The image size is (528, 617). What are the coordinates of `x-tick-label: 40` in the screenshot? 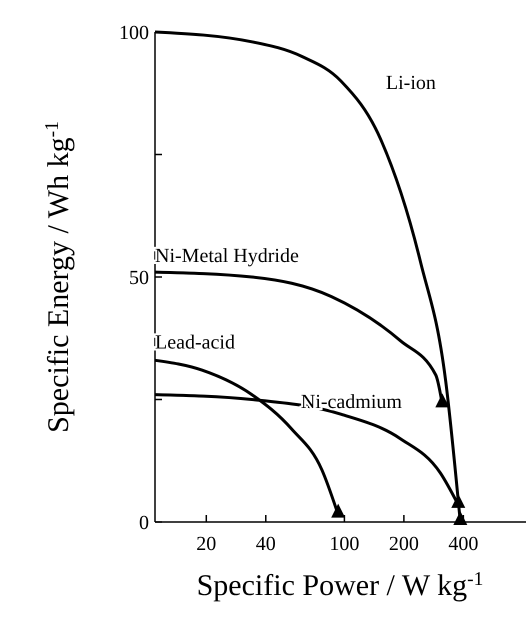 It's located at (266, 544).